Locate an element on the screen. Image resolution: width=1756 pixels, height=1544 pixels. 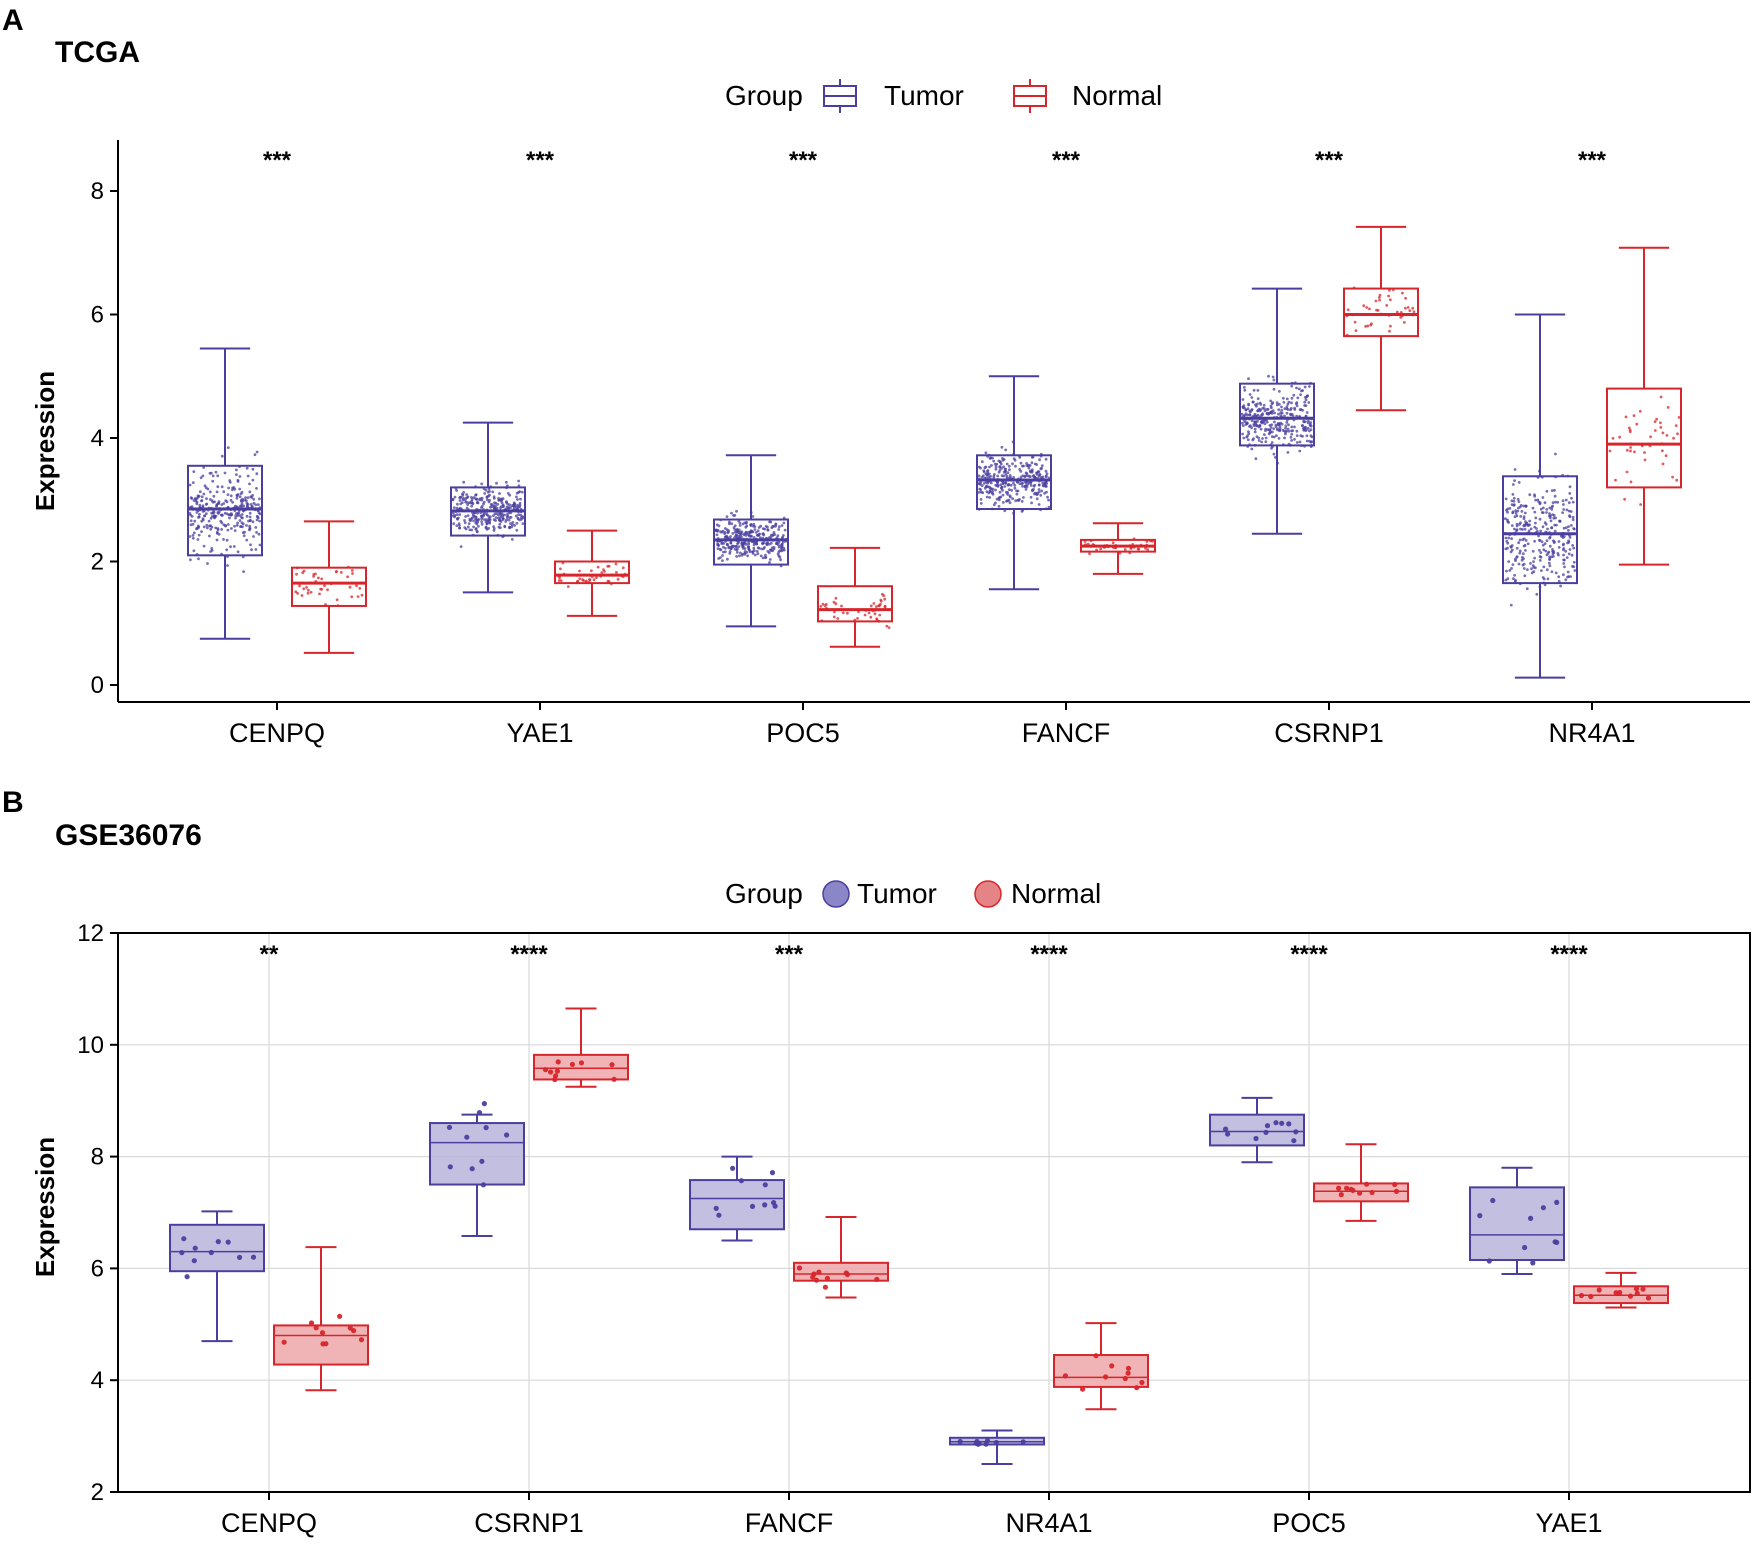
tumor-box is located at coordinates (477, 1154).